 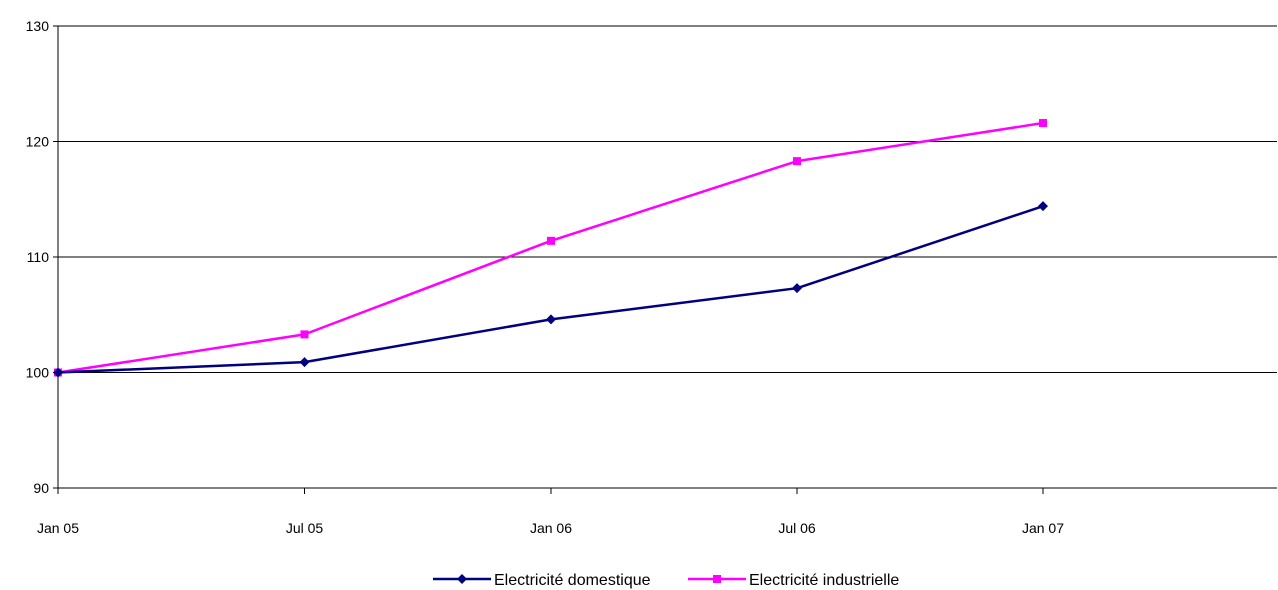 I want to click on legend-item-industrielle: Electricité industrielle, so click(x=793, y=580).